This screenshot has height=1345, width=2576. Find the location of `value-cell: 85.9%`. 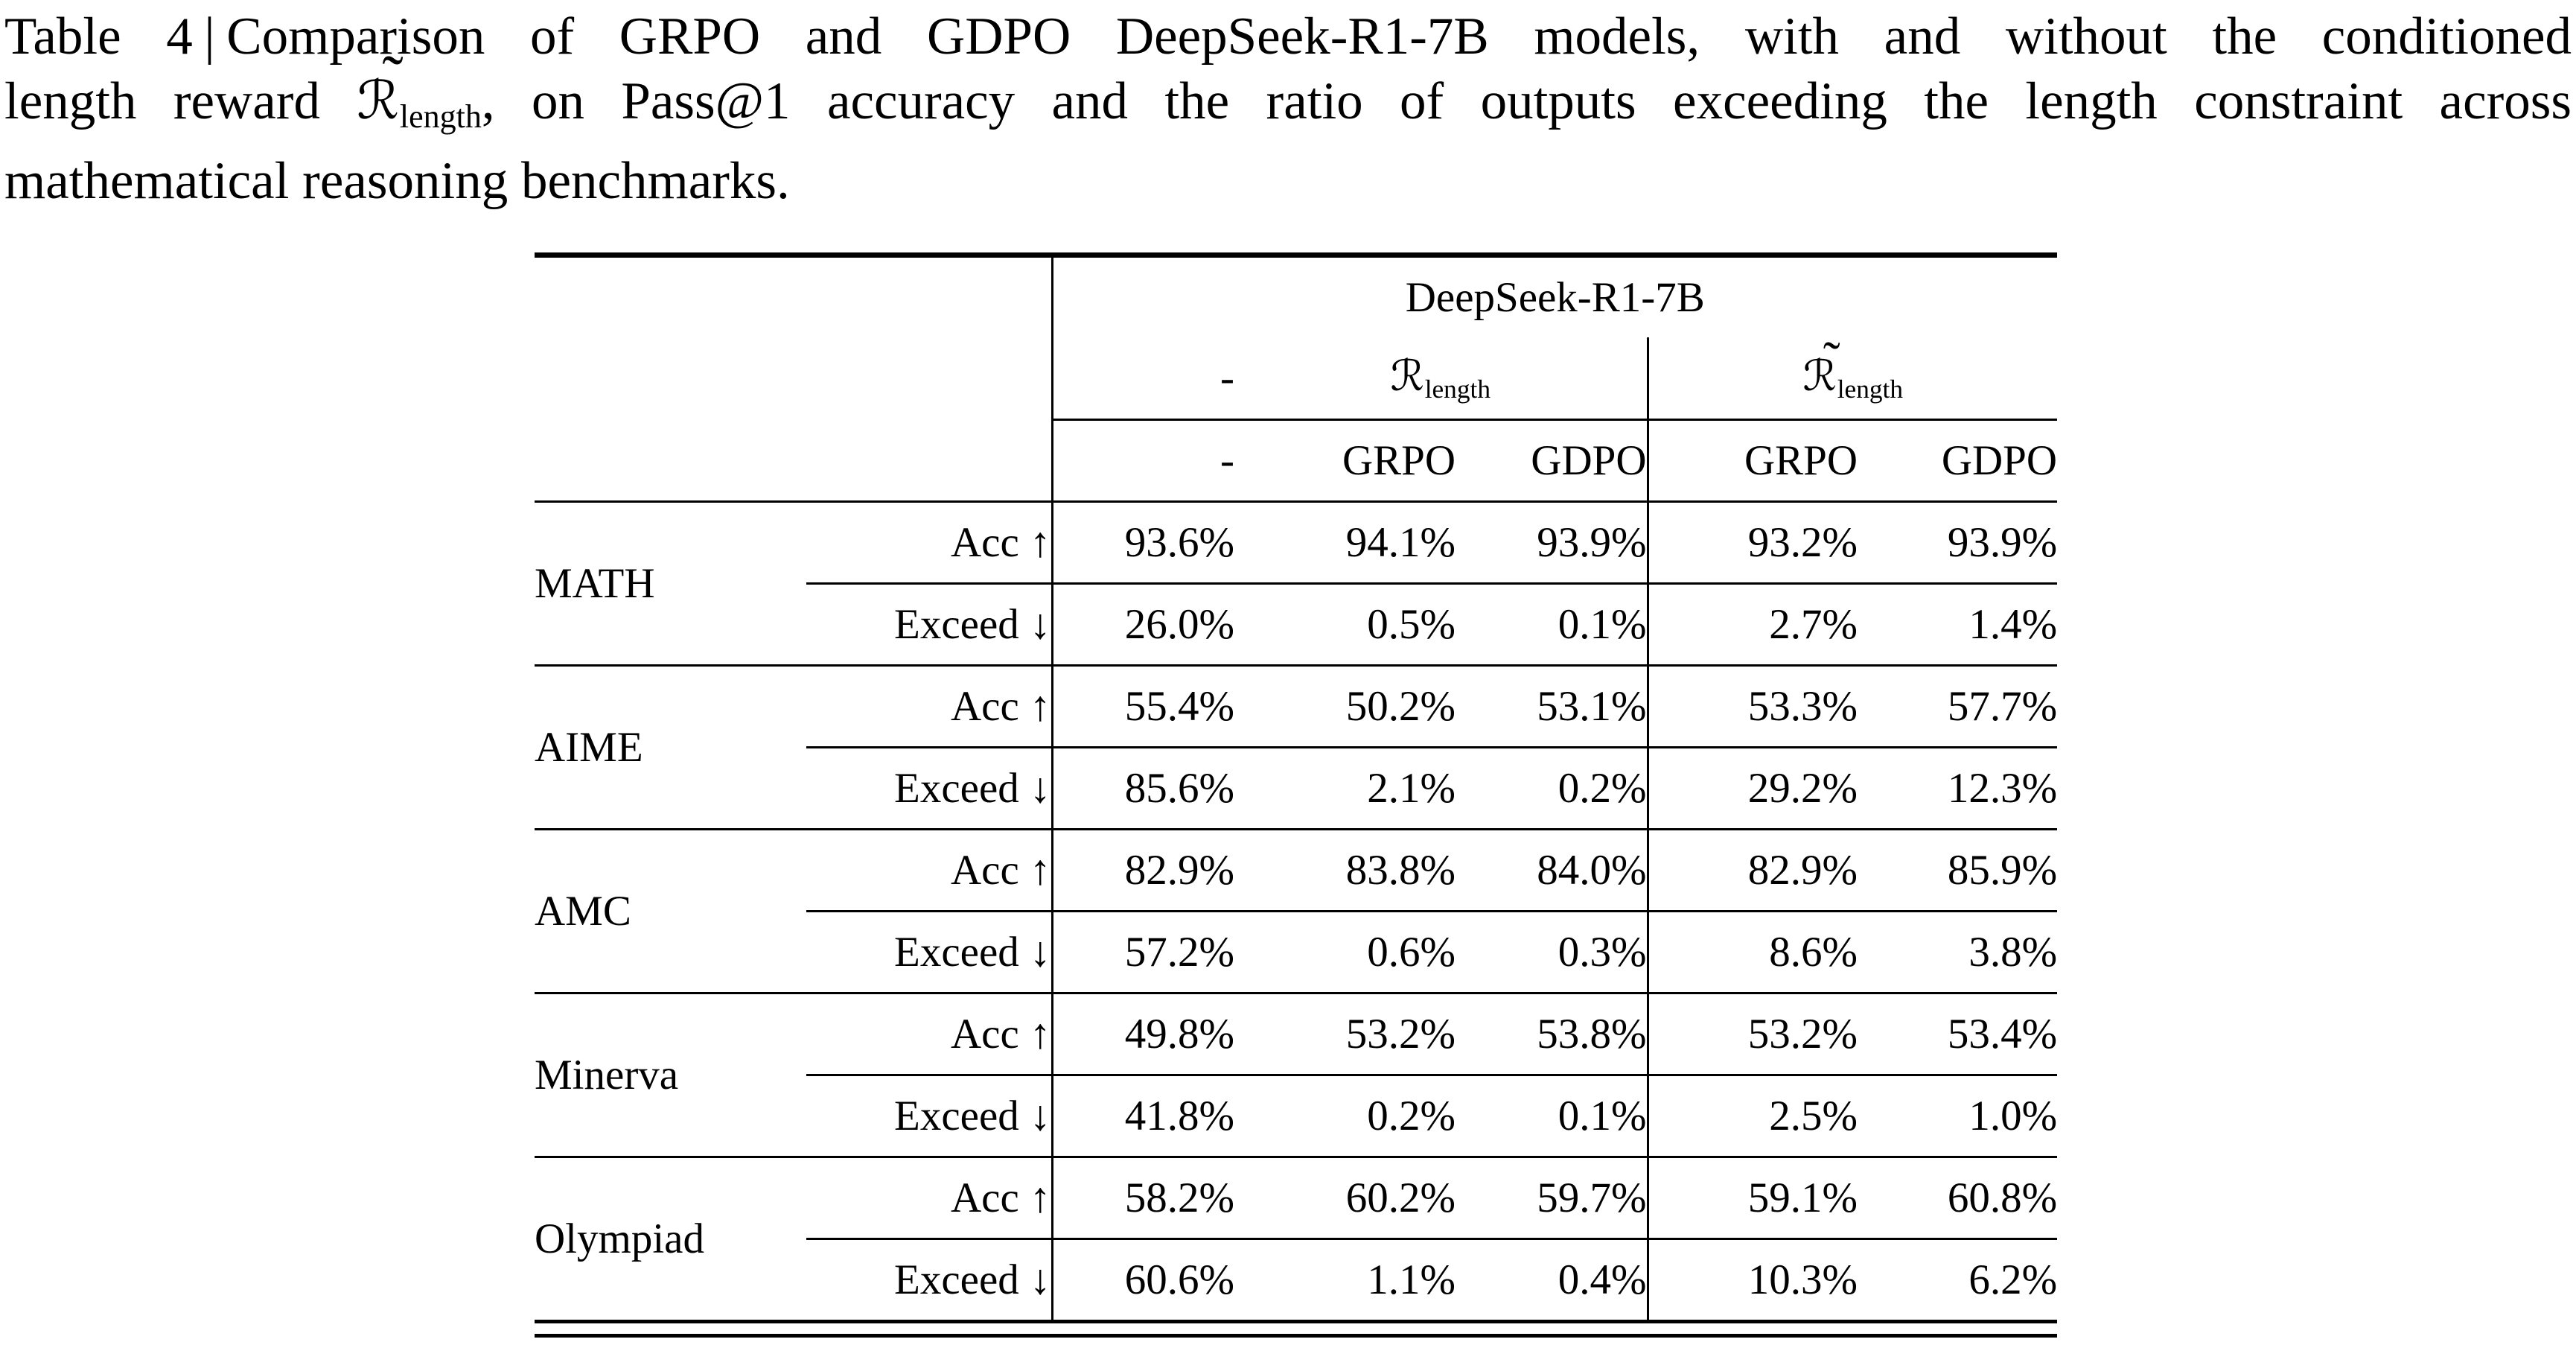

value-cell: 85.9% is located at coordinates (1958, 870).